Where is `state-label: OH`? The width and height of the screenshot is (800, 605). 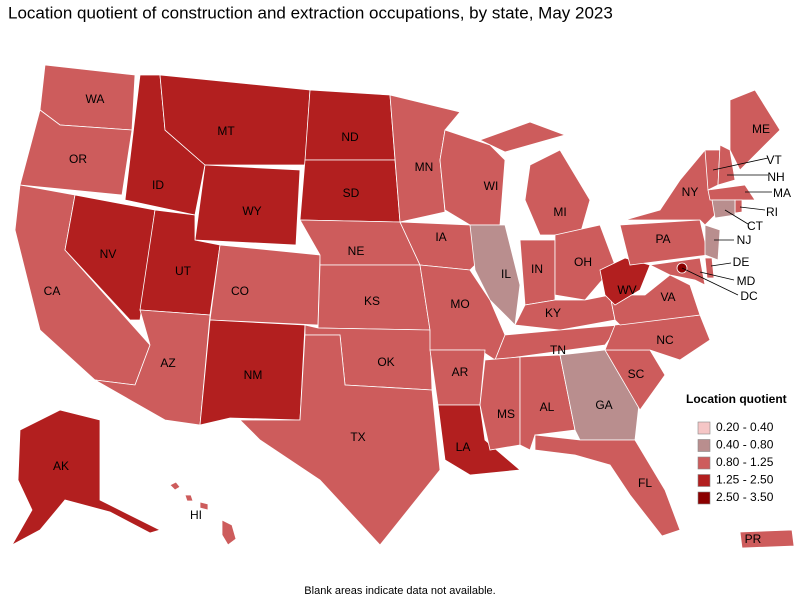 state-label: OH is located at coordinates (583, 262).